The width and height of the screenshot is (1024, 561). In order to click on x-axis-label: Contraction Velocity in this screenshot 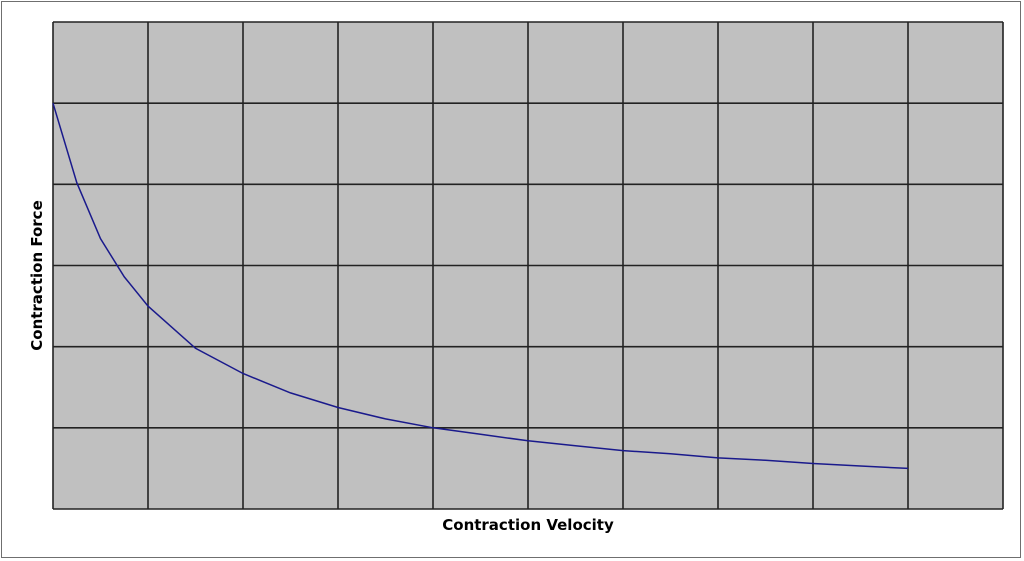, I will do `click(528, 525)`.